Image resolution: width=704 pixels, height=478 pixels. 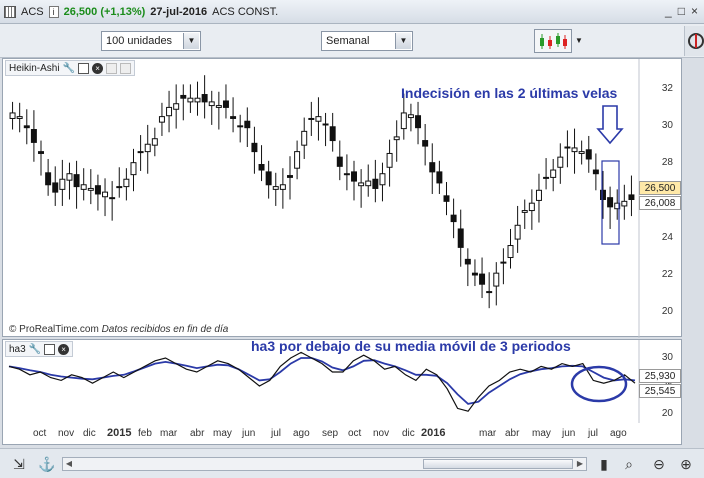 I want to click on x-tick: jul, so click(x=276, y=433).